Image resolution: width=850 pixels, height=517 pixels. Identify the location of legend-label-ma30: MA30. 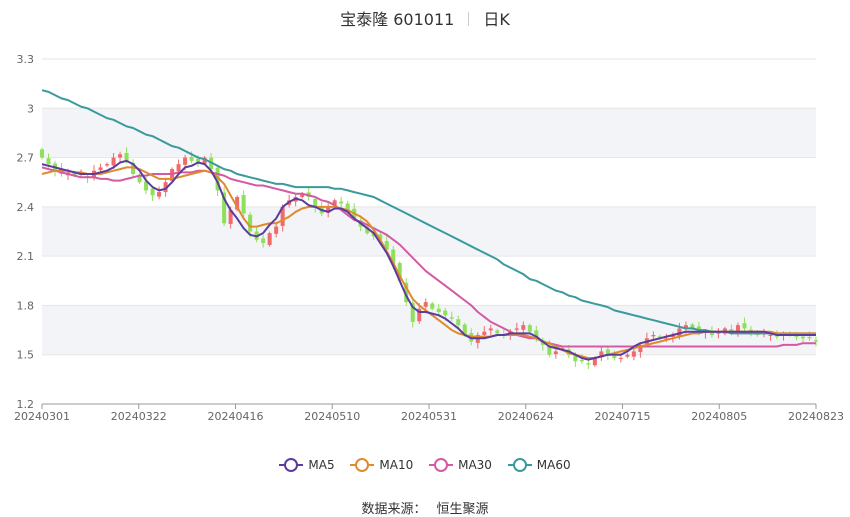
(475, 465).